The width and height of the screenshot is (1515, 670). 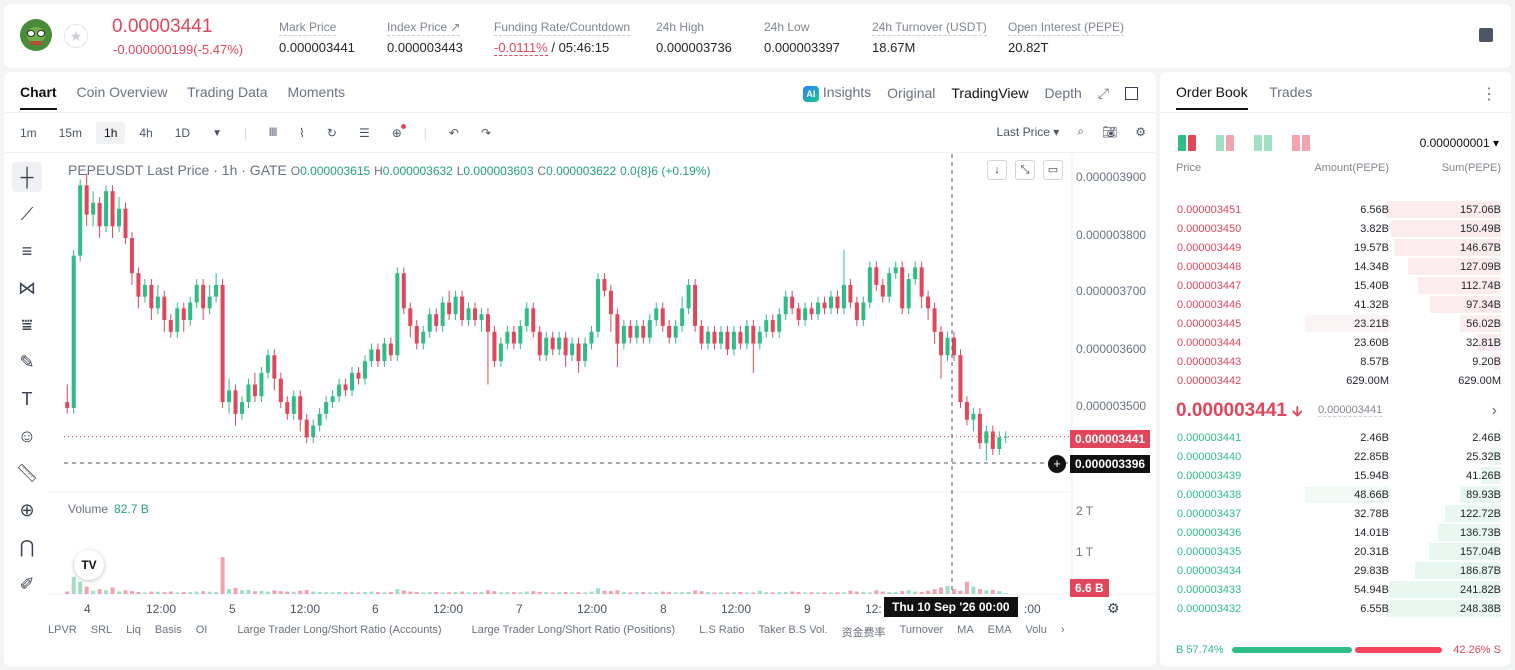 I want to click on add-alert-icon: +, so click(x=1057, y=464).